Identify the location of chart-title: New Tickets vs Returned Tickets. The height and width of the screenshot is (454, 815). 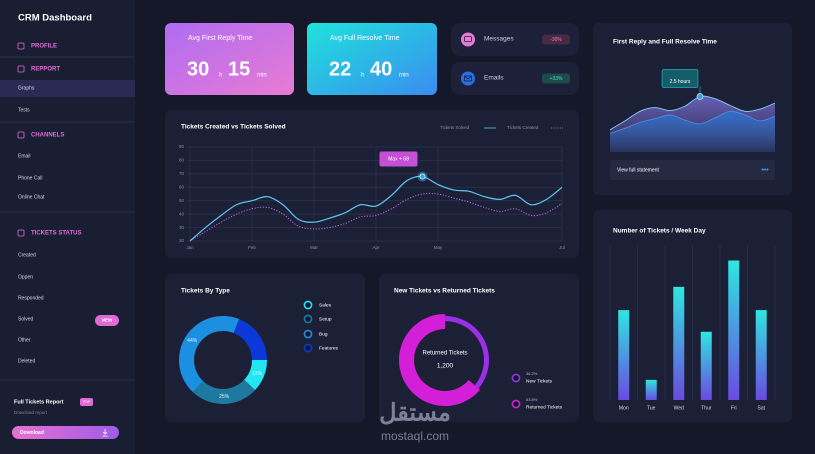
(444, 291).